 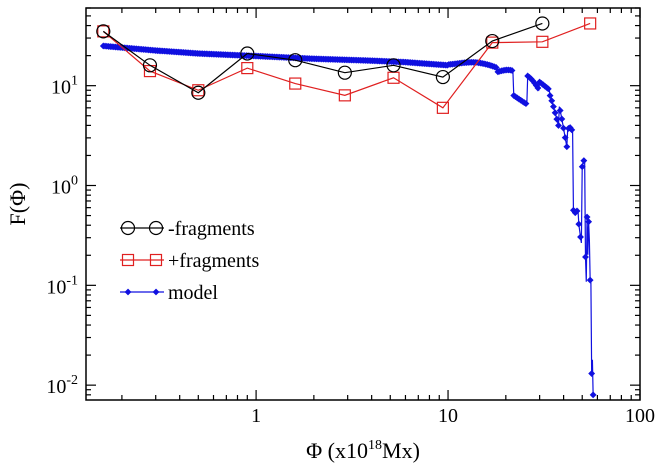 What do you see at coordinates (17, 204) in the screenshot?
I see `y-axis-title: F(Φ)` at bounding box center [17, 204].